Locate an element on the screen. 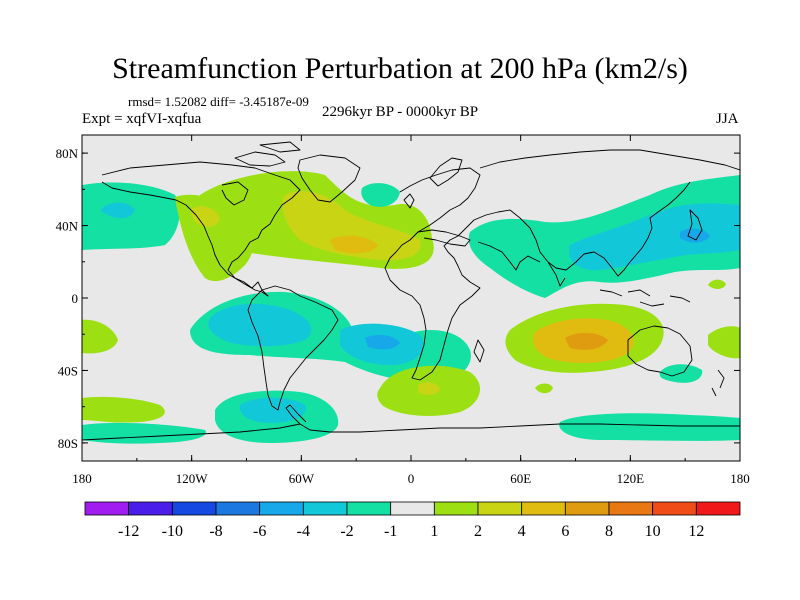 This screenshot has height=600, width=800. season-text: JJA is located at coordinates (727, 119).